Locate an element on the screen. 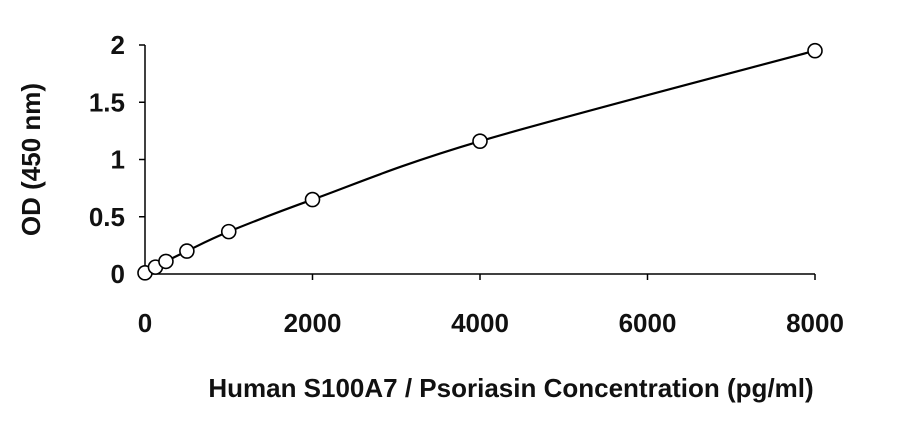 The image size is (905, 426). y-tick-label: 0 is located at coordinates (118, 274).